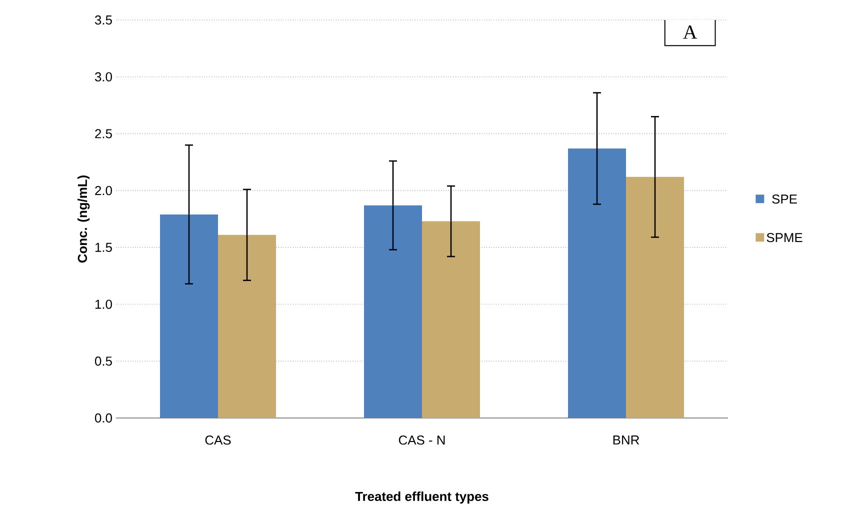 The height and width of the screenshot is (527, 848). Describe the element at coordinates (103, 77) in the screenshot. I see `y-tick-label: 3.0` at that location.